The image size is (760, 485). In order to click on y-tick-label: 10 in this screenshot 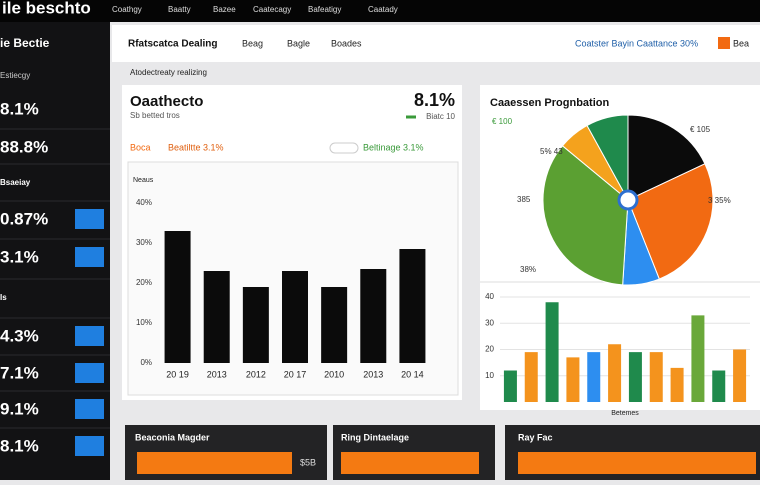, I will do `click(489, 375)`.